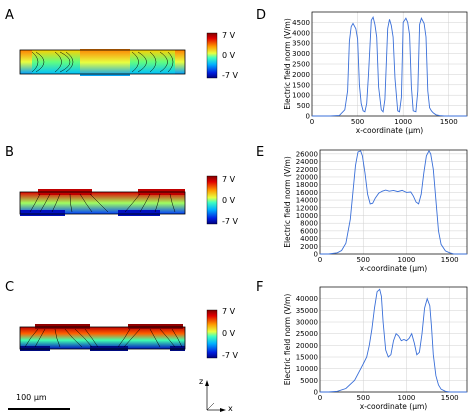 This screenshot has height=415, width=474. What do you see at coordinates (260, 152) in the screenshot?
I see `panel-letter-e: E` at bounding box center [260, 152].